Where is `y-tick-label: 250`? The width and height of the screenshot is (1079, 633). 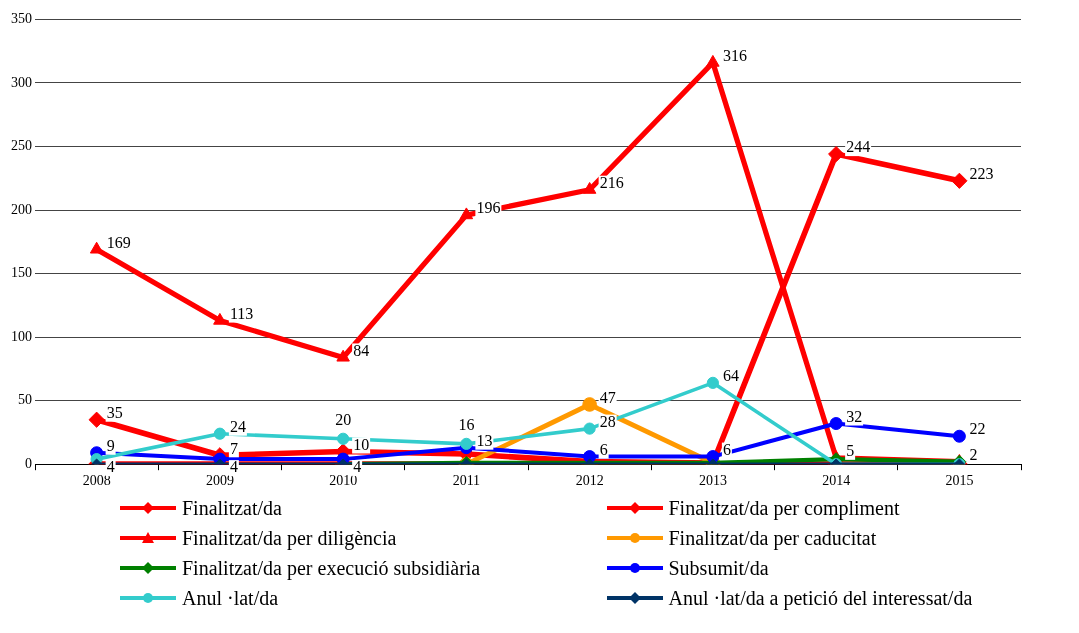
y-tick-label: 250 is located at coordinates (21, 146).